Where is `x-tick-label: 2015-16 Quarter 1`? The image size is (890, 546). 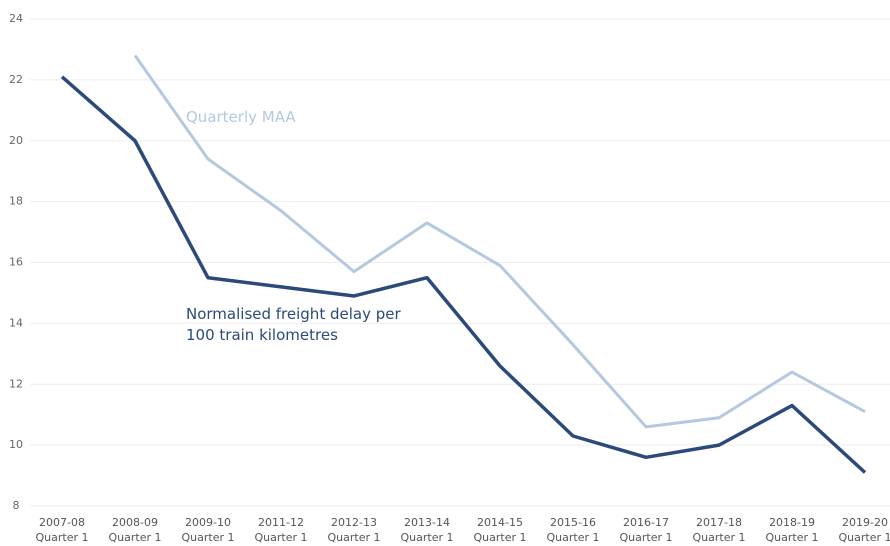
x-tick-label: 2015-16 Quarter 1 is located at coordinates (573, 530).